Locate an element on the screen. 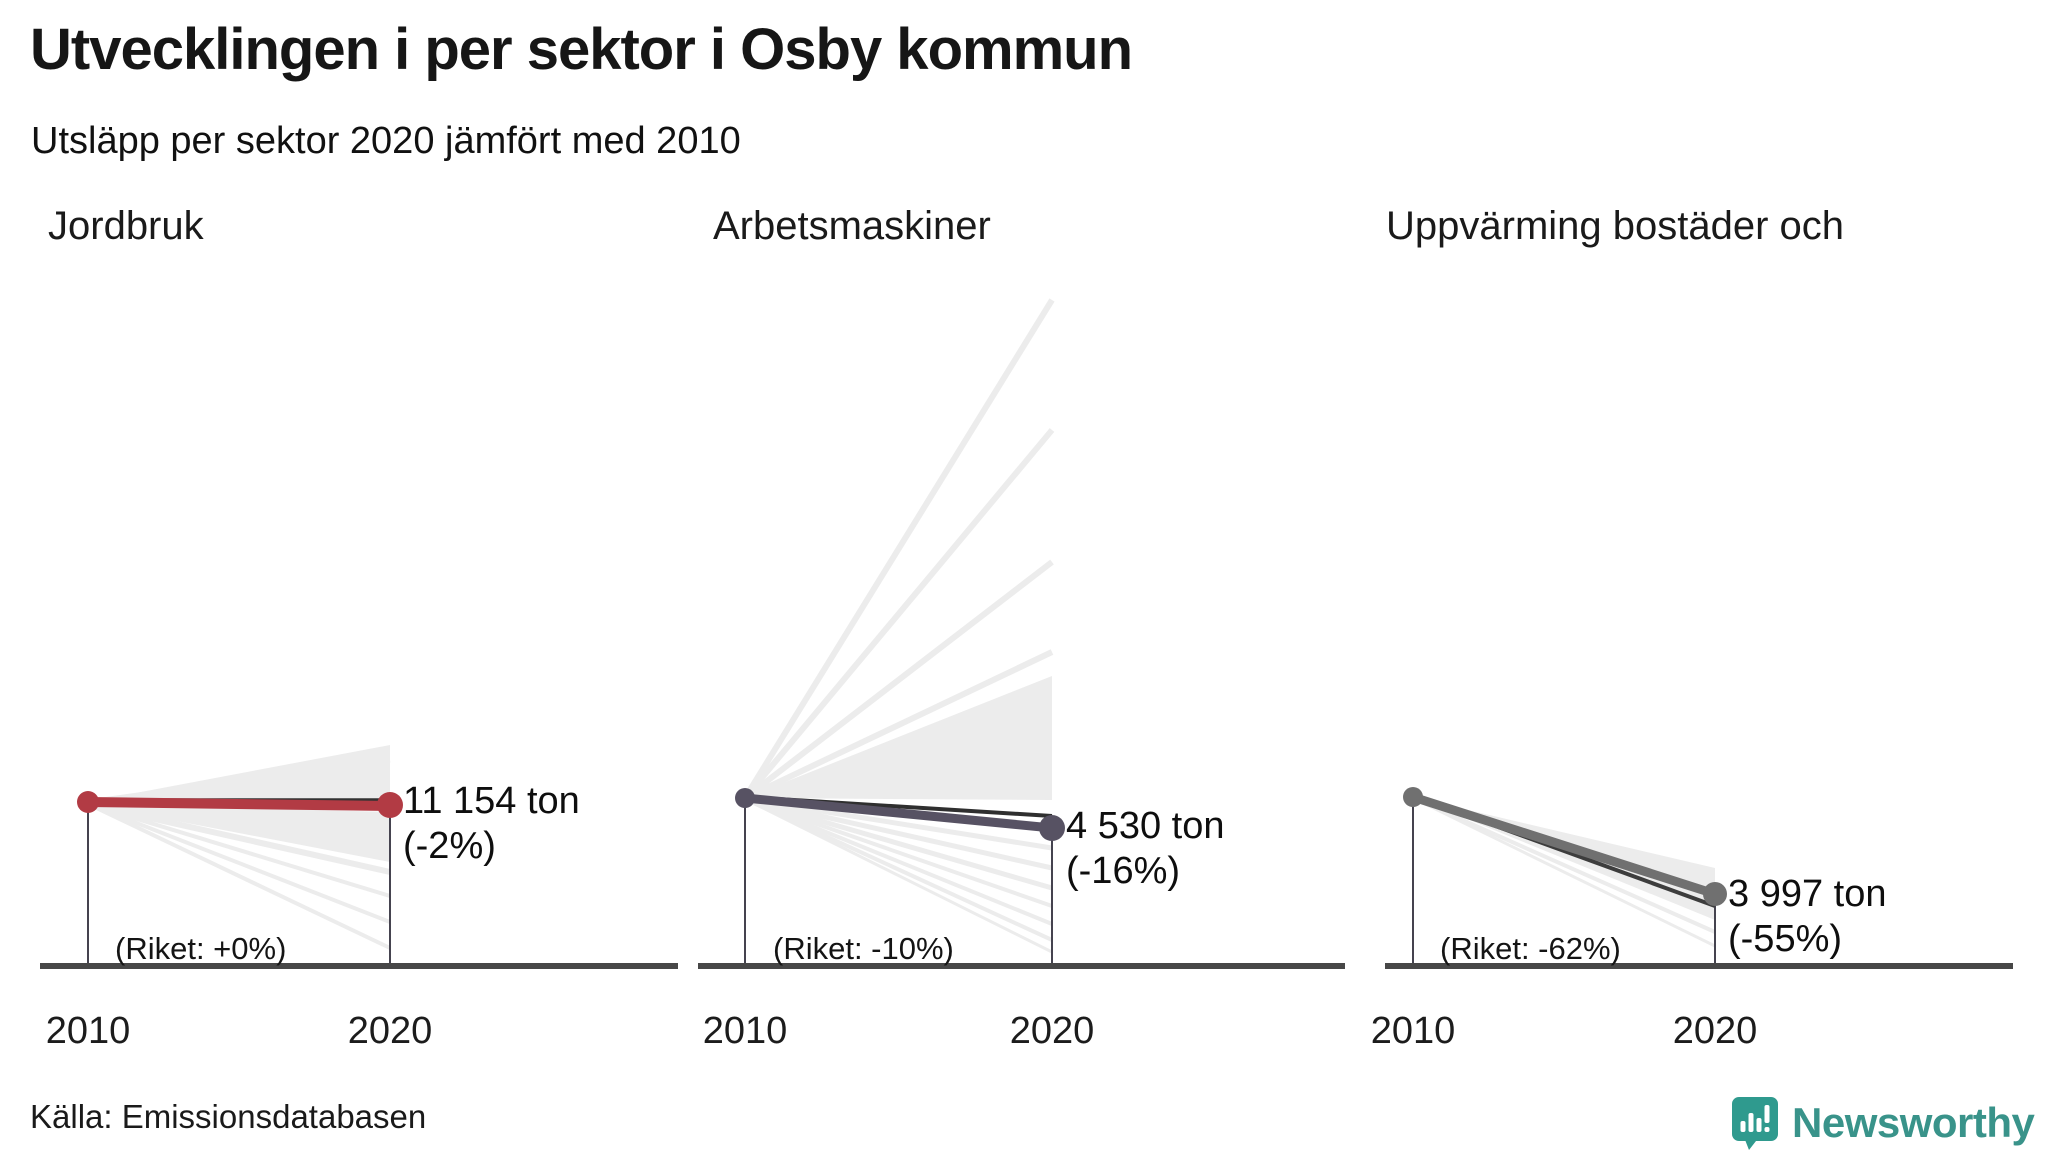 The width and height of the screenshot is (2048, 1152). value-label-jordbruk: 11 154 ton (-2%) is located at coordinates (491, 824).